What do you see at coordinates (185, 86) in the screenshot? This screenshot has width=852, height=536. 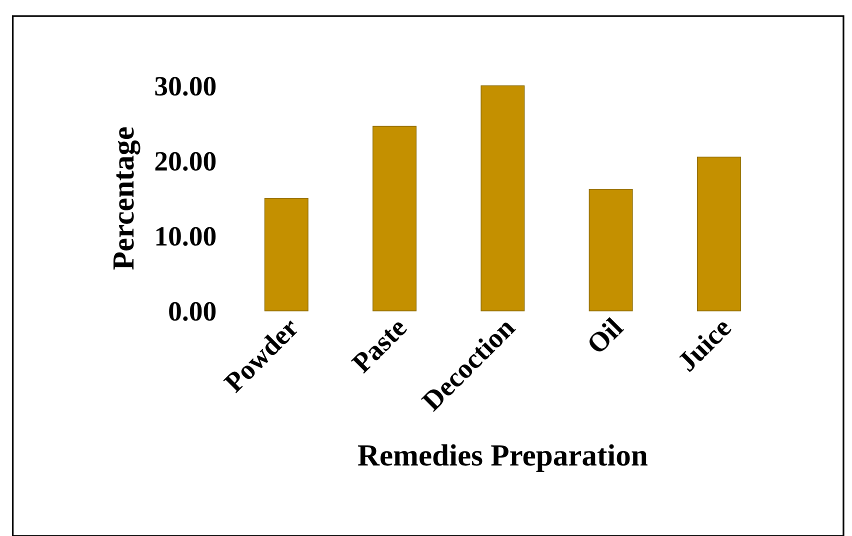 I see `y-tick-label: 30.00` at bounding box center [185, 86].